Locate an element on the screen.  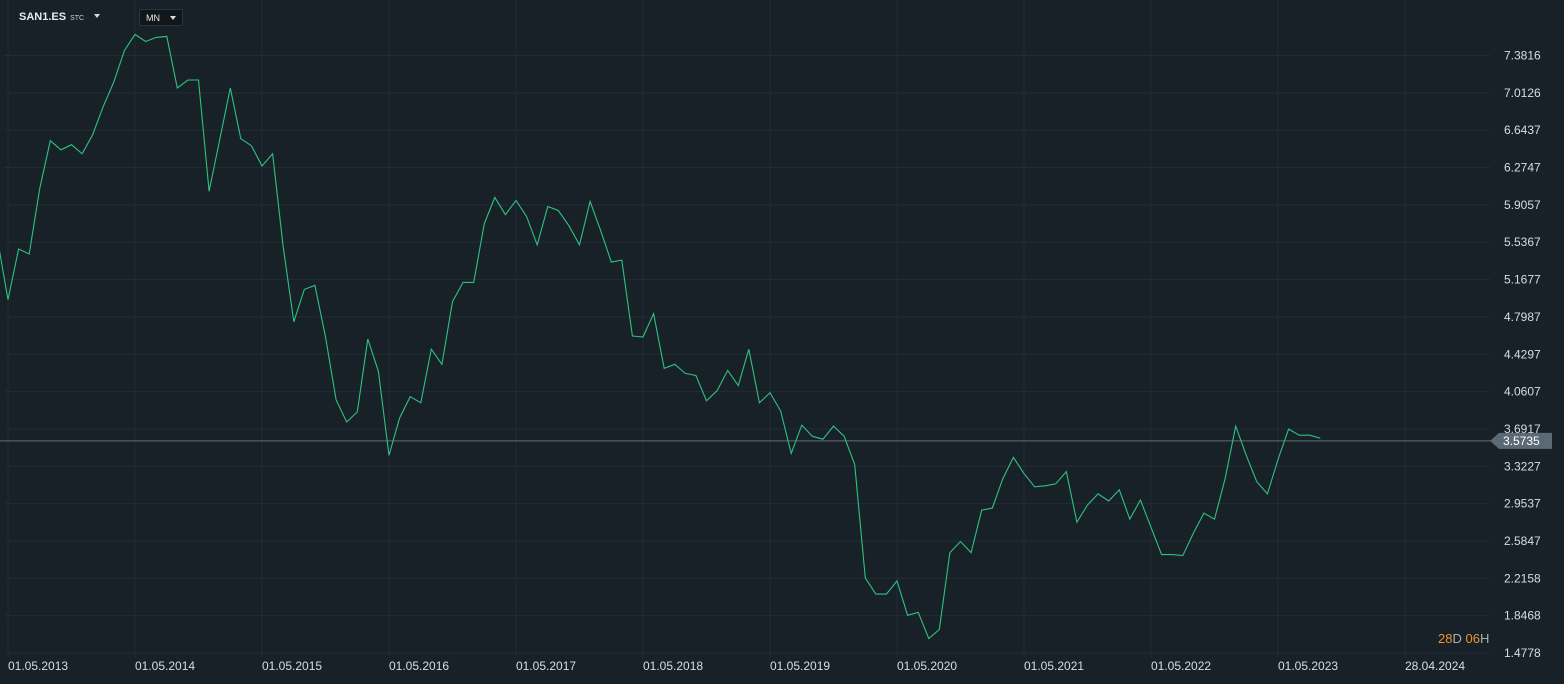
y-tick-label: 7.3816 is located at coordinates (1522, 56).